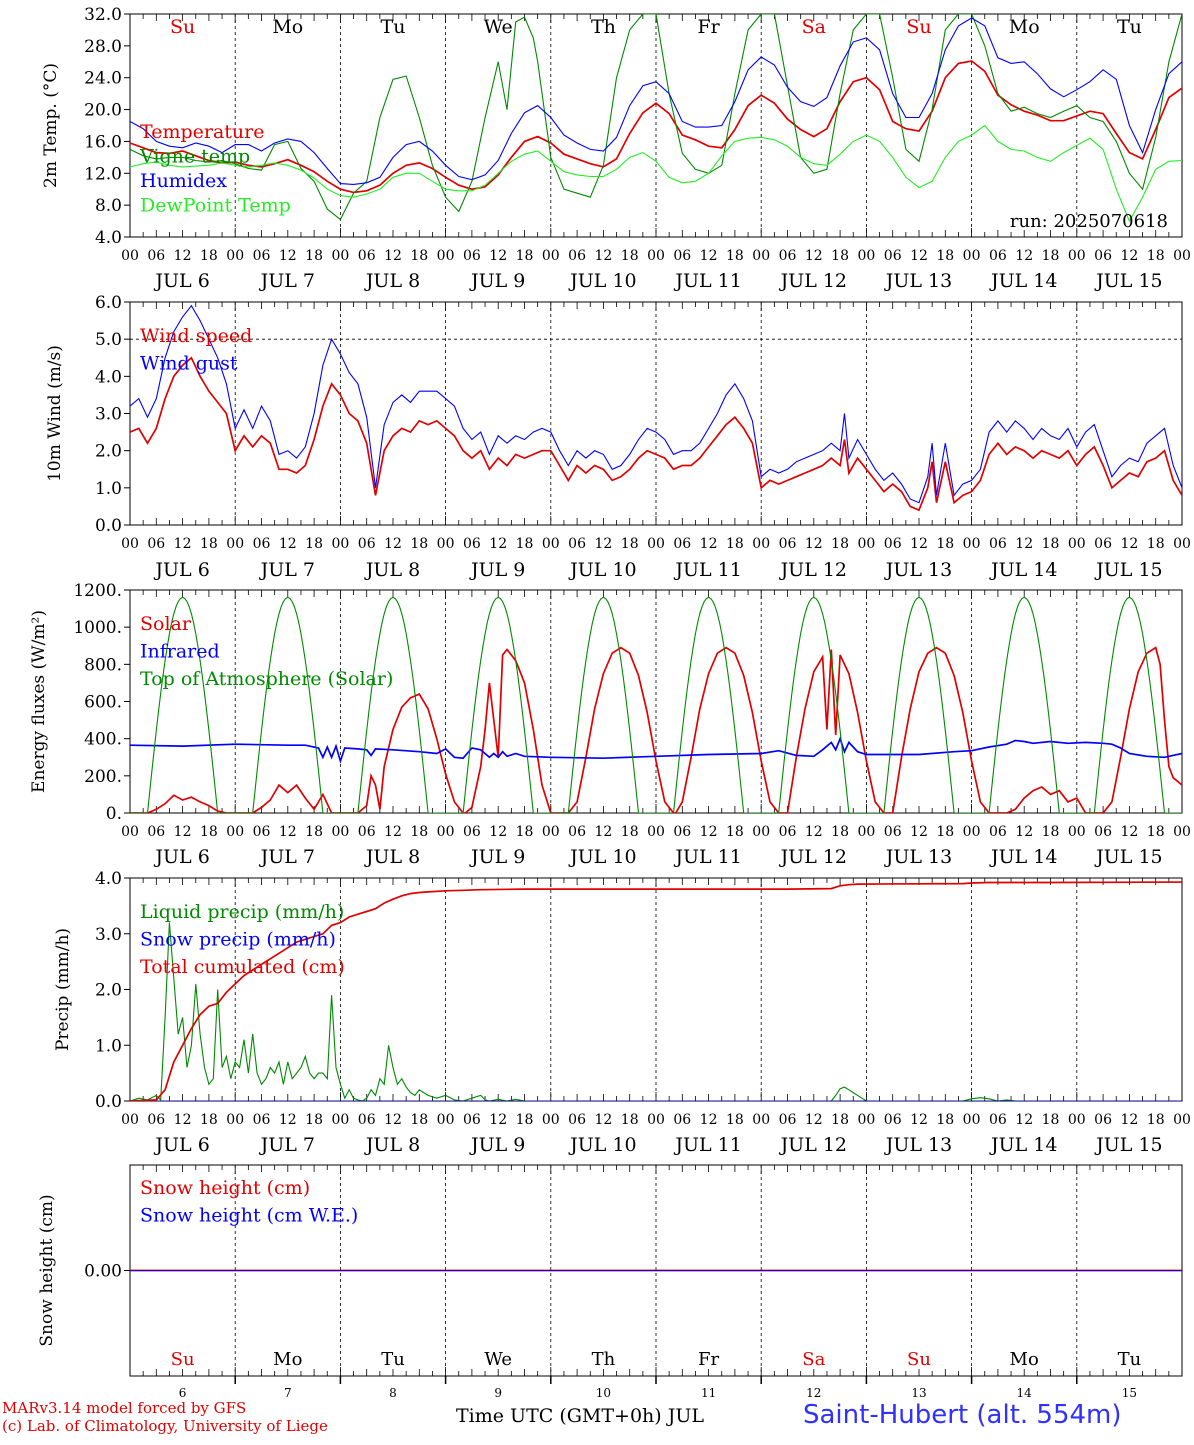 This screenshot has height=1445, width=1194. I want to click on weekday-label: Th, so click(603, 27).